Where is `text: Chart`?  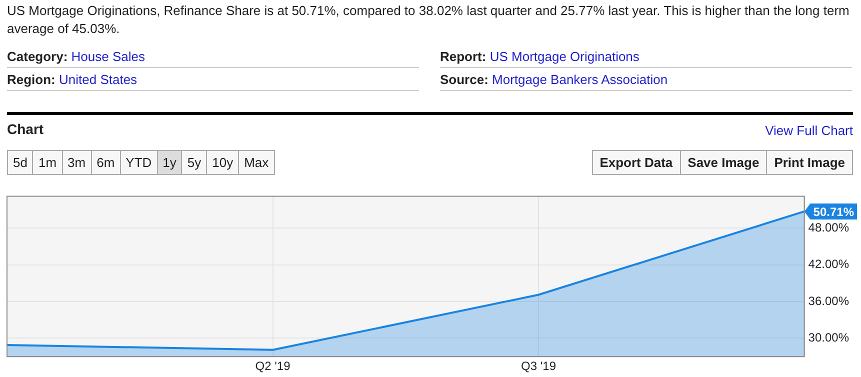 text: Chart is located at coordinates (25, 129).